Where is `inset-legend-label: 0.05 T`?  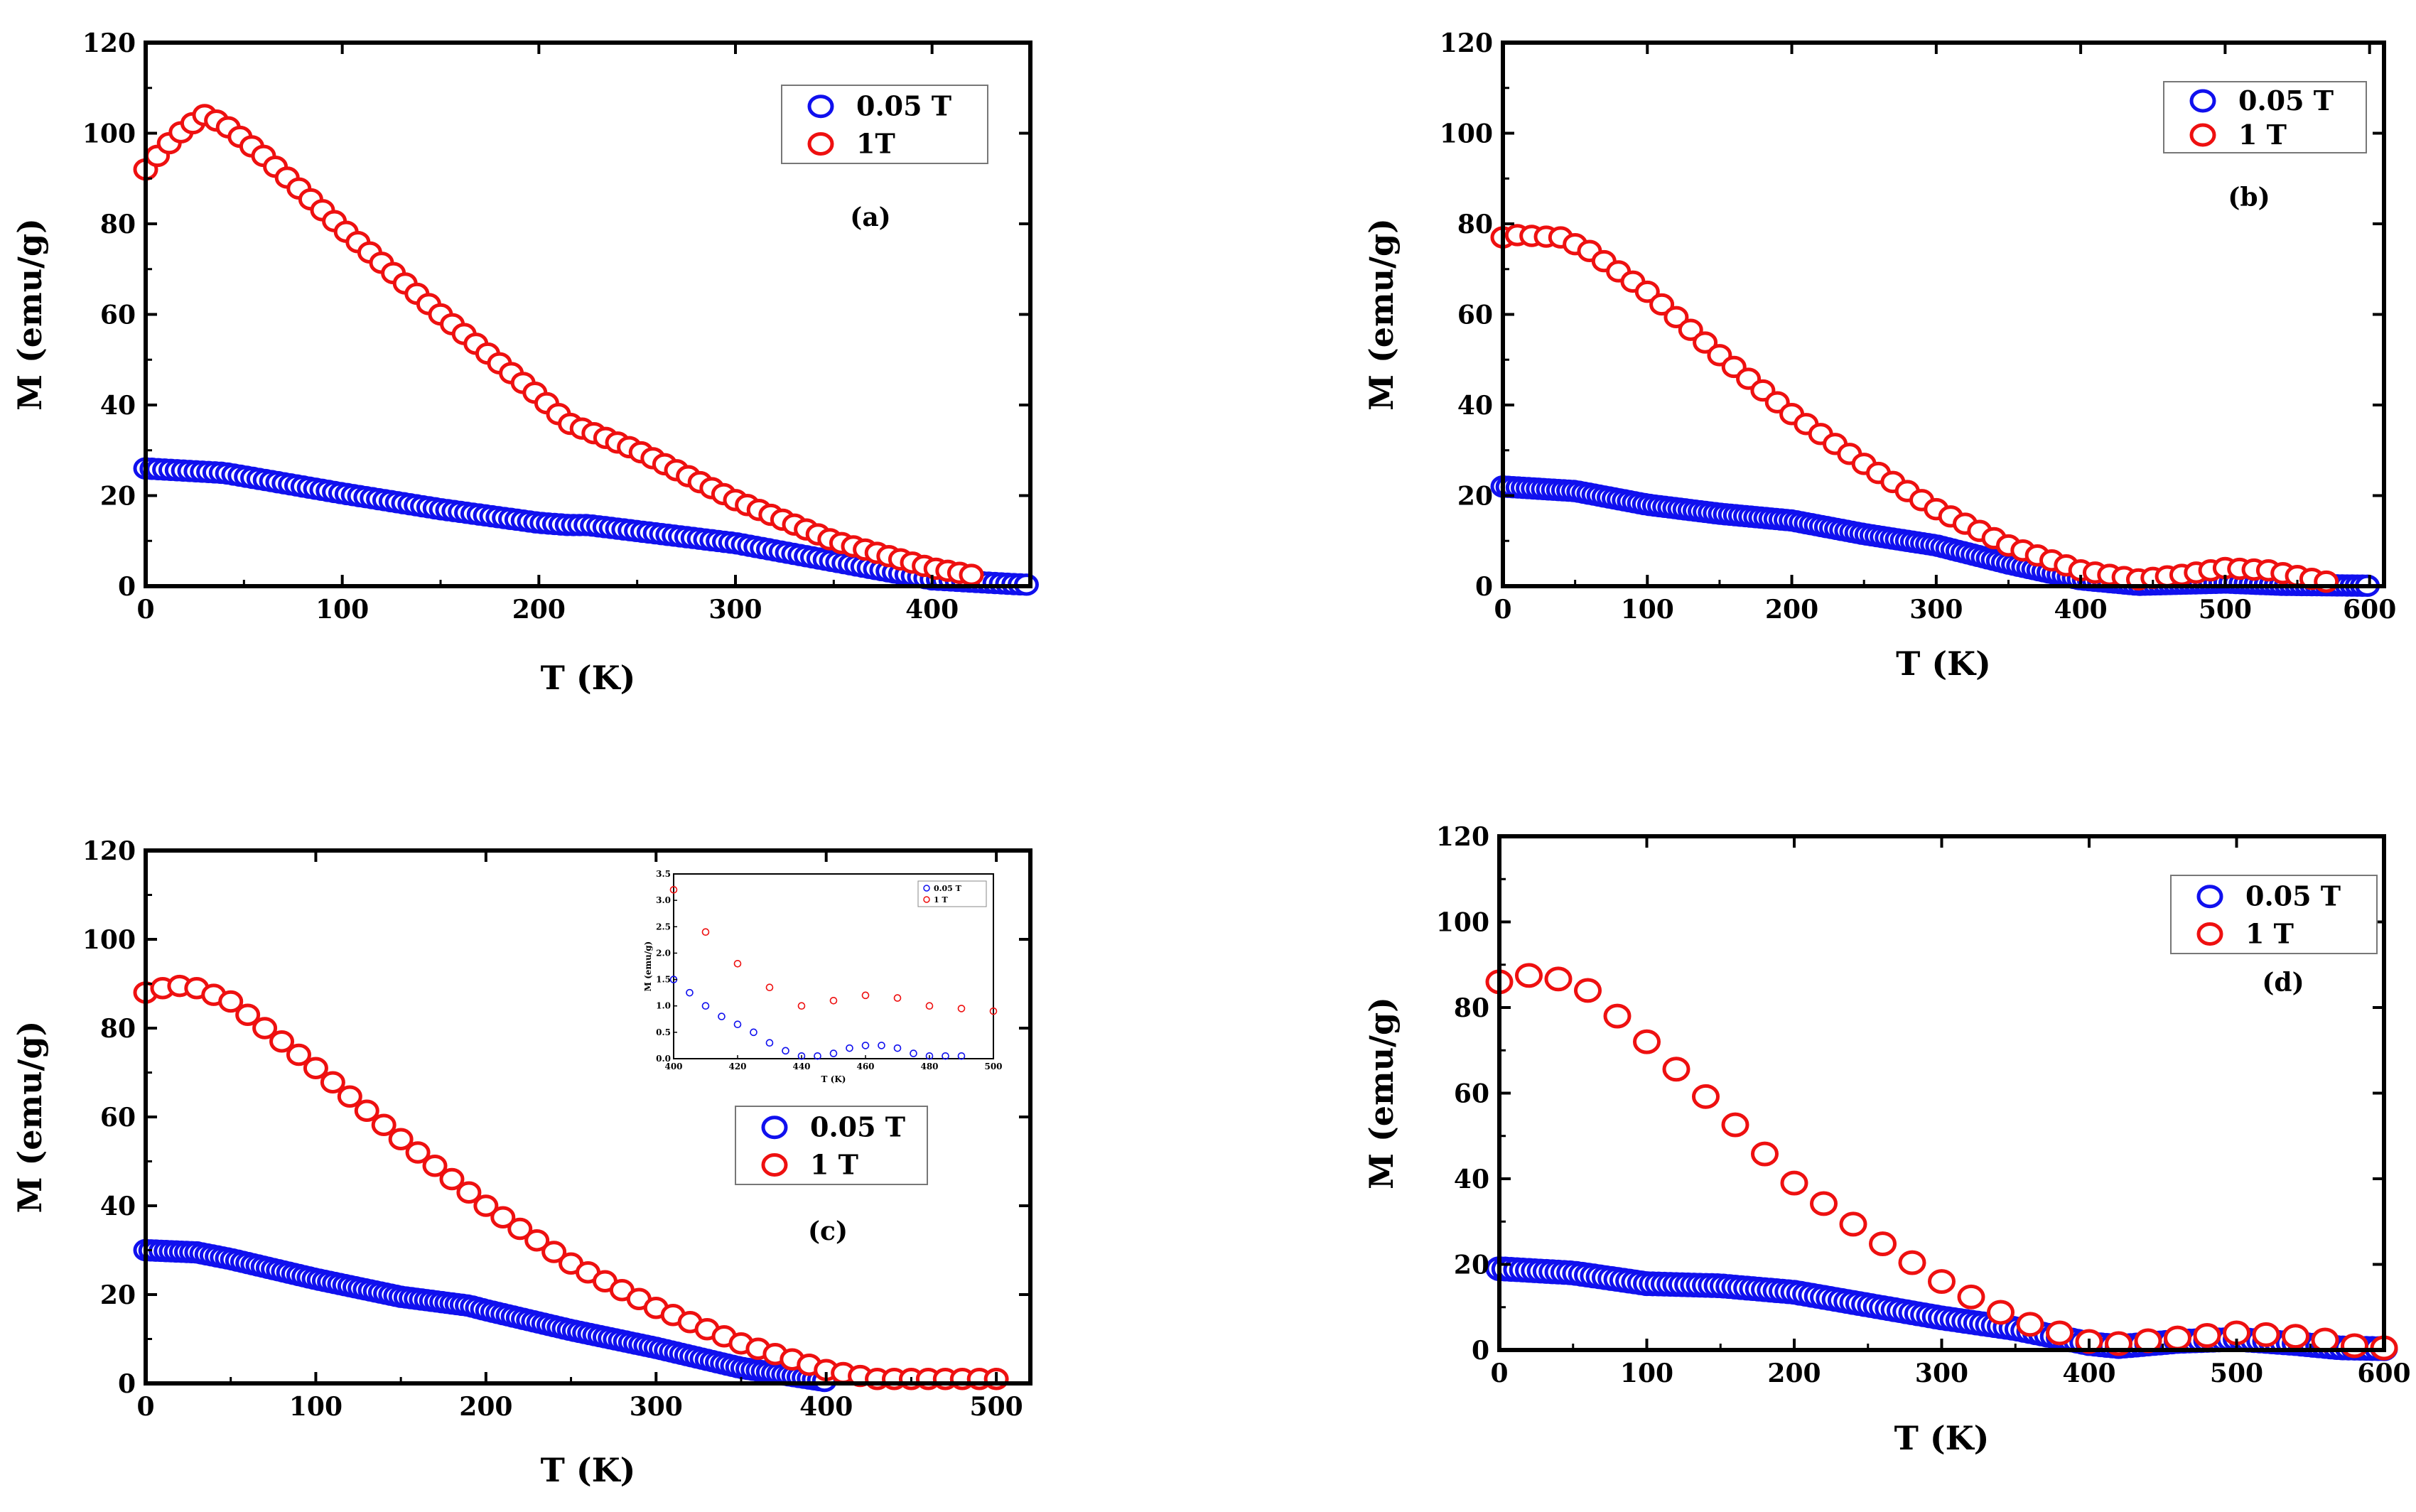
inset-legend-label: 0.05 T is located at coordinates (948, 888).